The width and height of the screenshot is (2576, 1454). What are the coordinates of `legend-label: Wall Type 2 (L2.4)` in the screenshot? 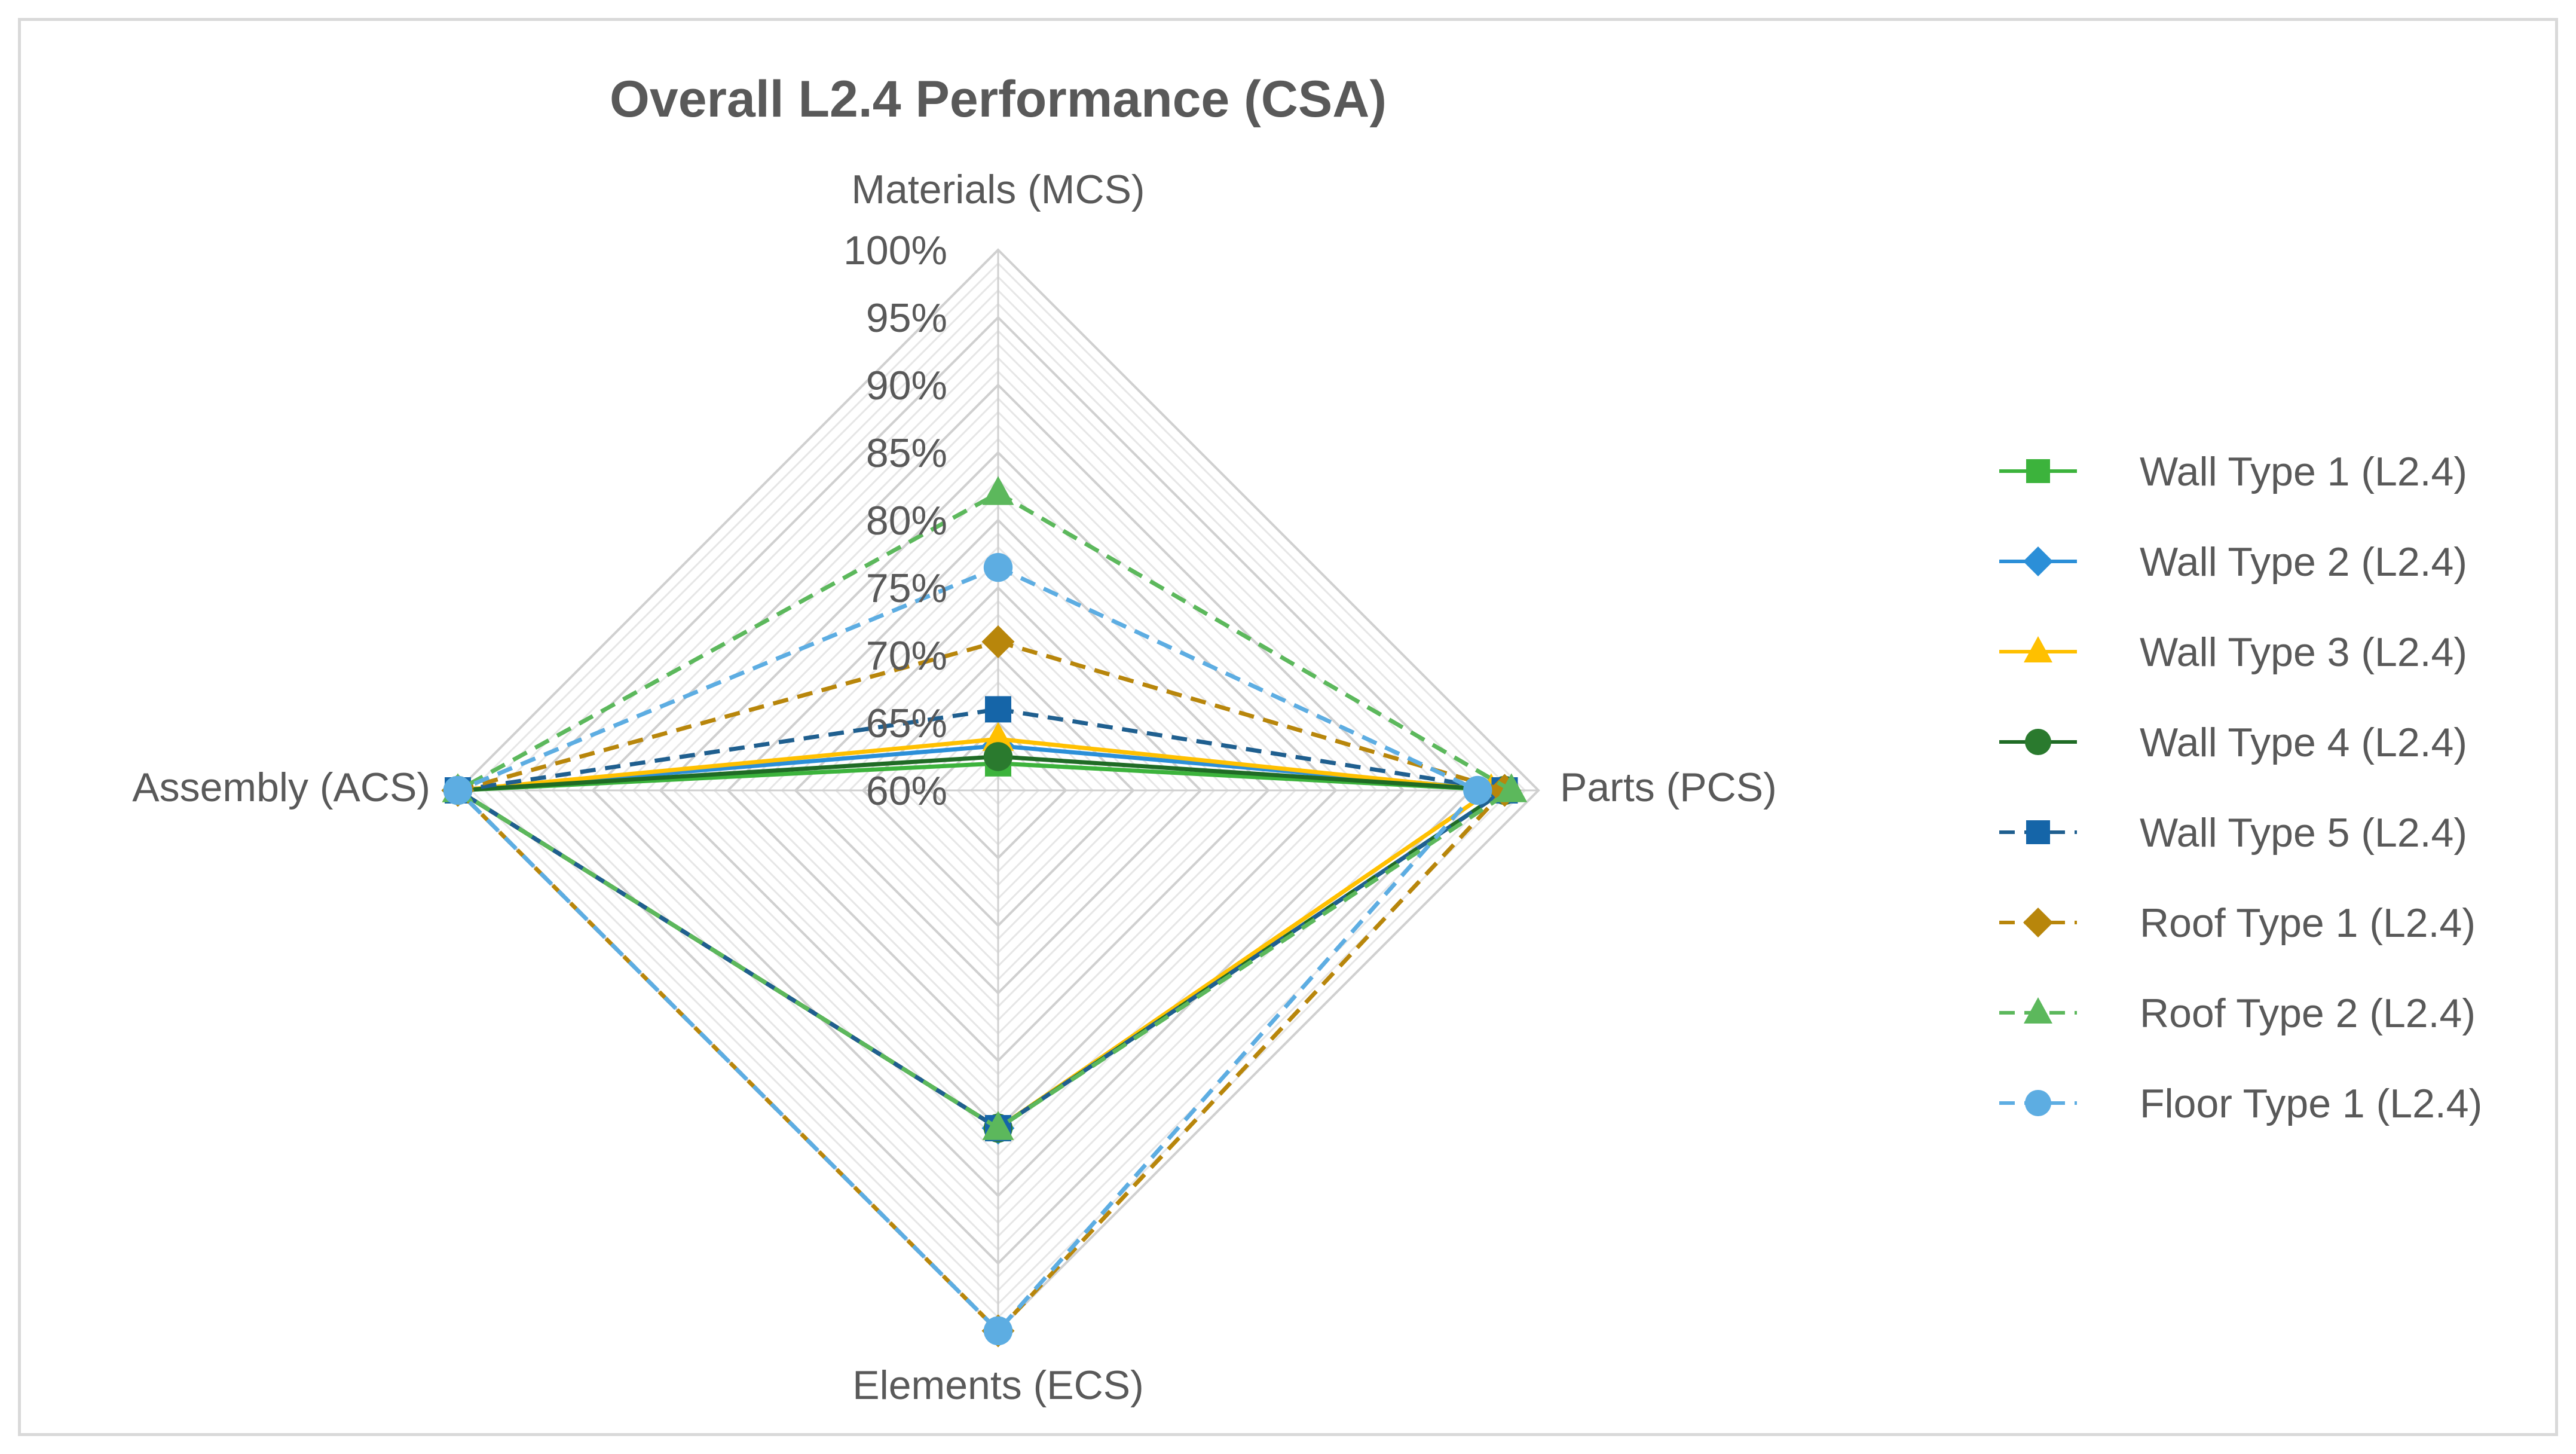 It's located at (2303, 562).